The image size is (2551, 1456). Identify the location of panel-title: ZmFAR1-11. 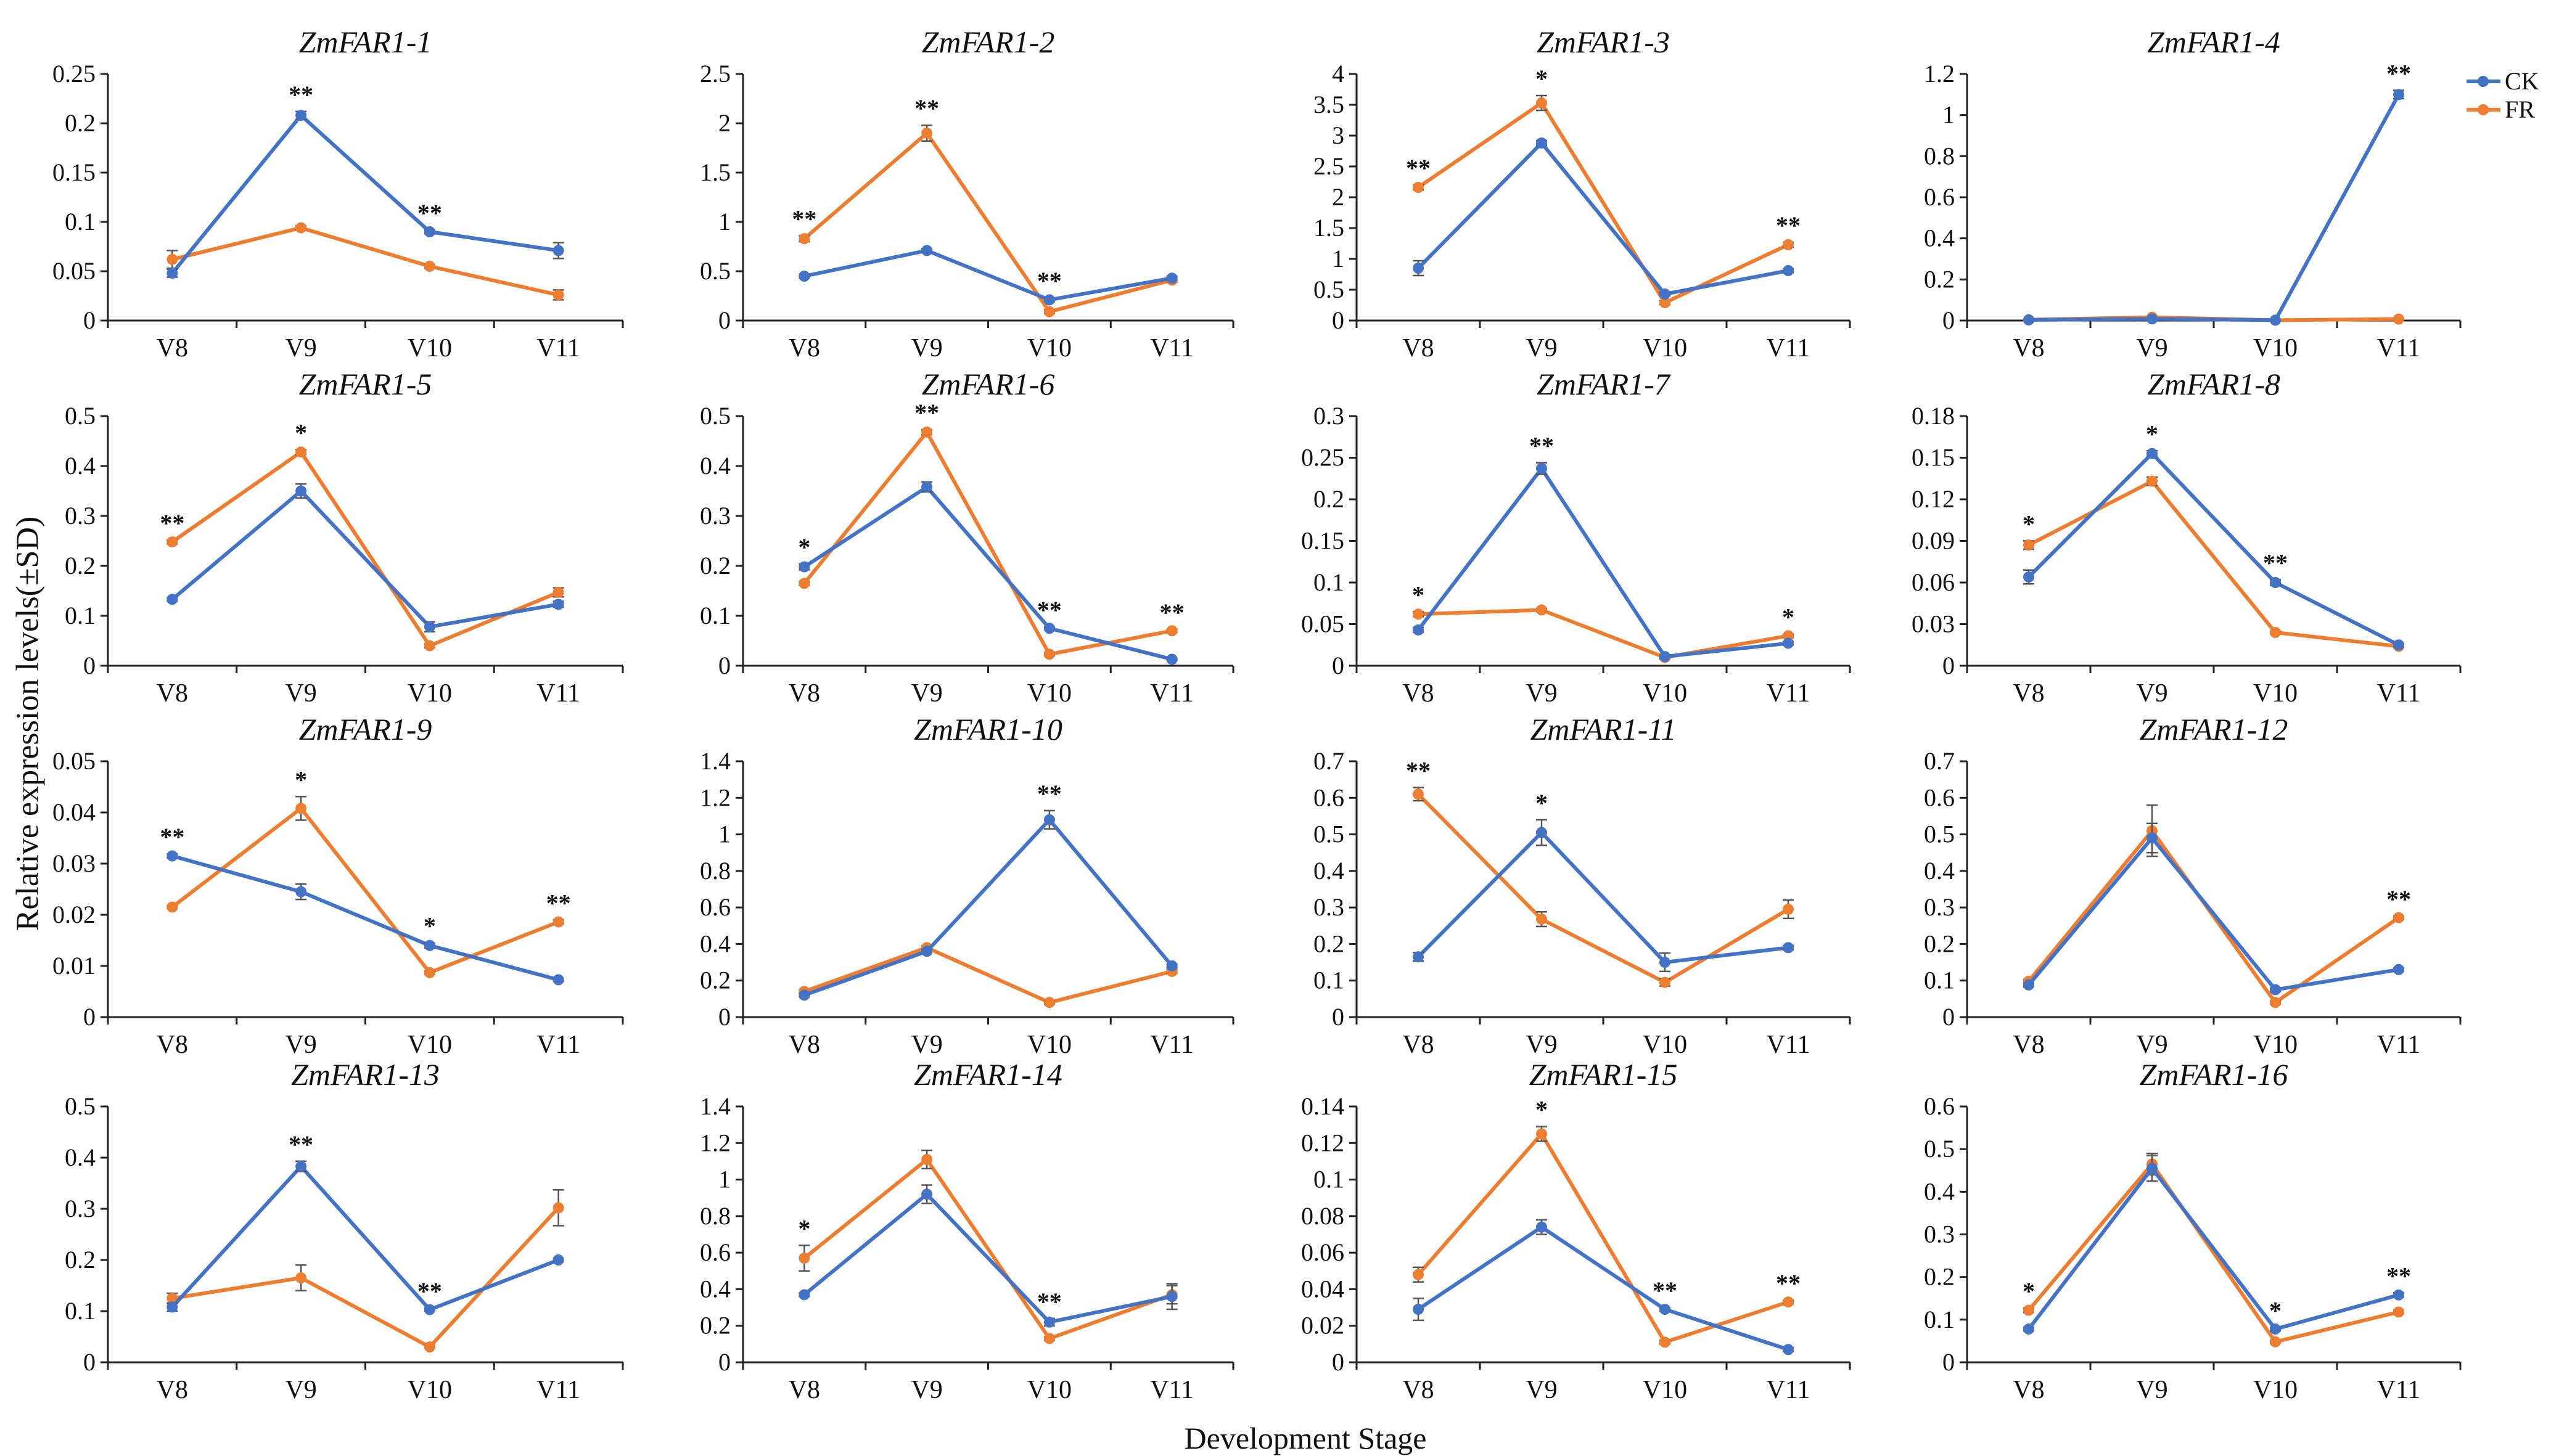
(1603, 729).